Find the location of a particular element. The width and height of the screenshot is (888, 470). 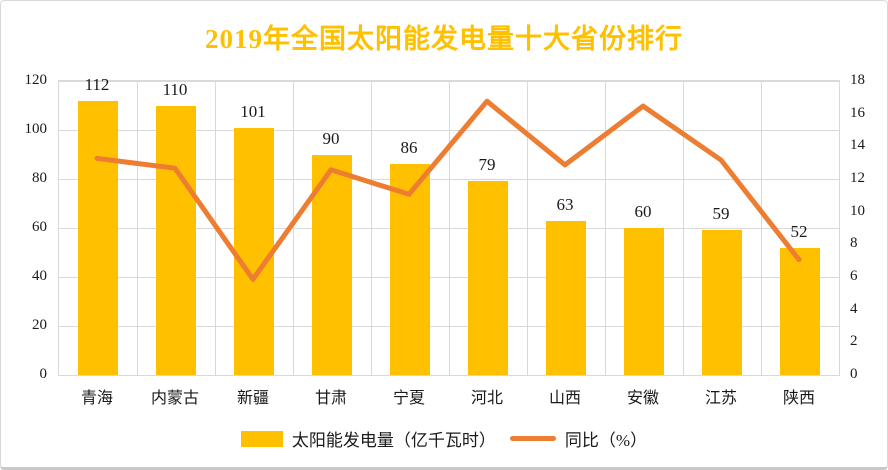

bar-value-label: 79 is located at coordinates (487, 165).